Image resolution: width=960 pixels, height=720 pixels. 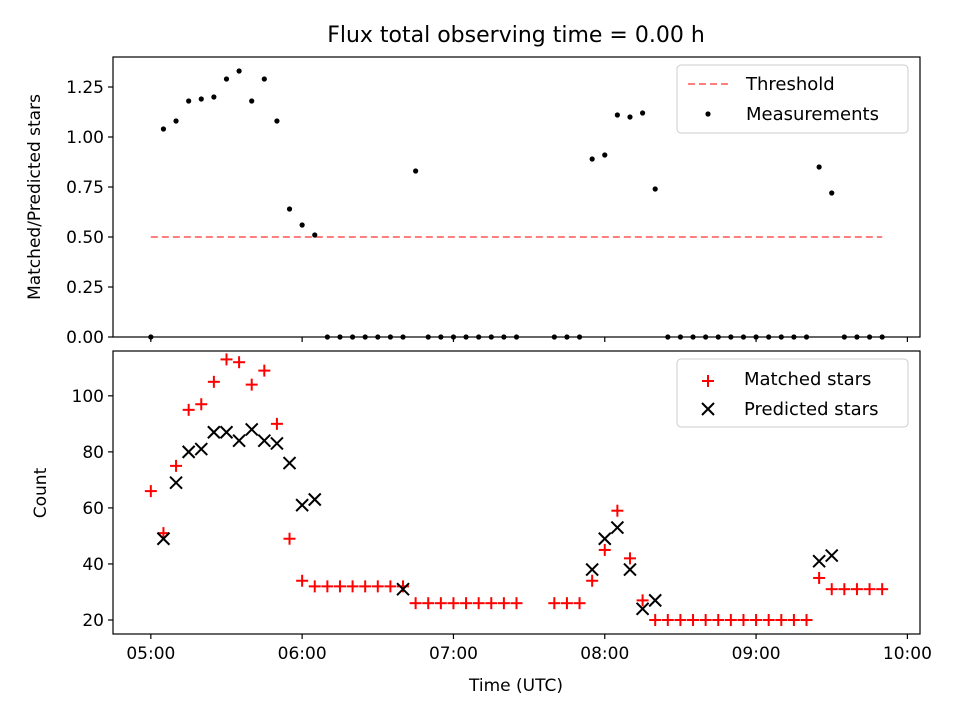 I want to click on y-tick-label: 0.75, so click(x=85, y=188).